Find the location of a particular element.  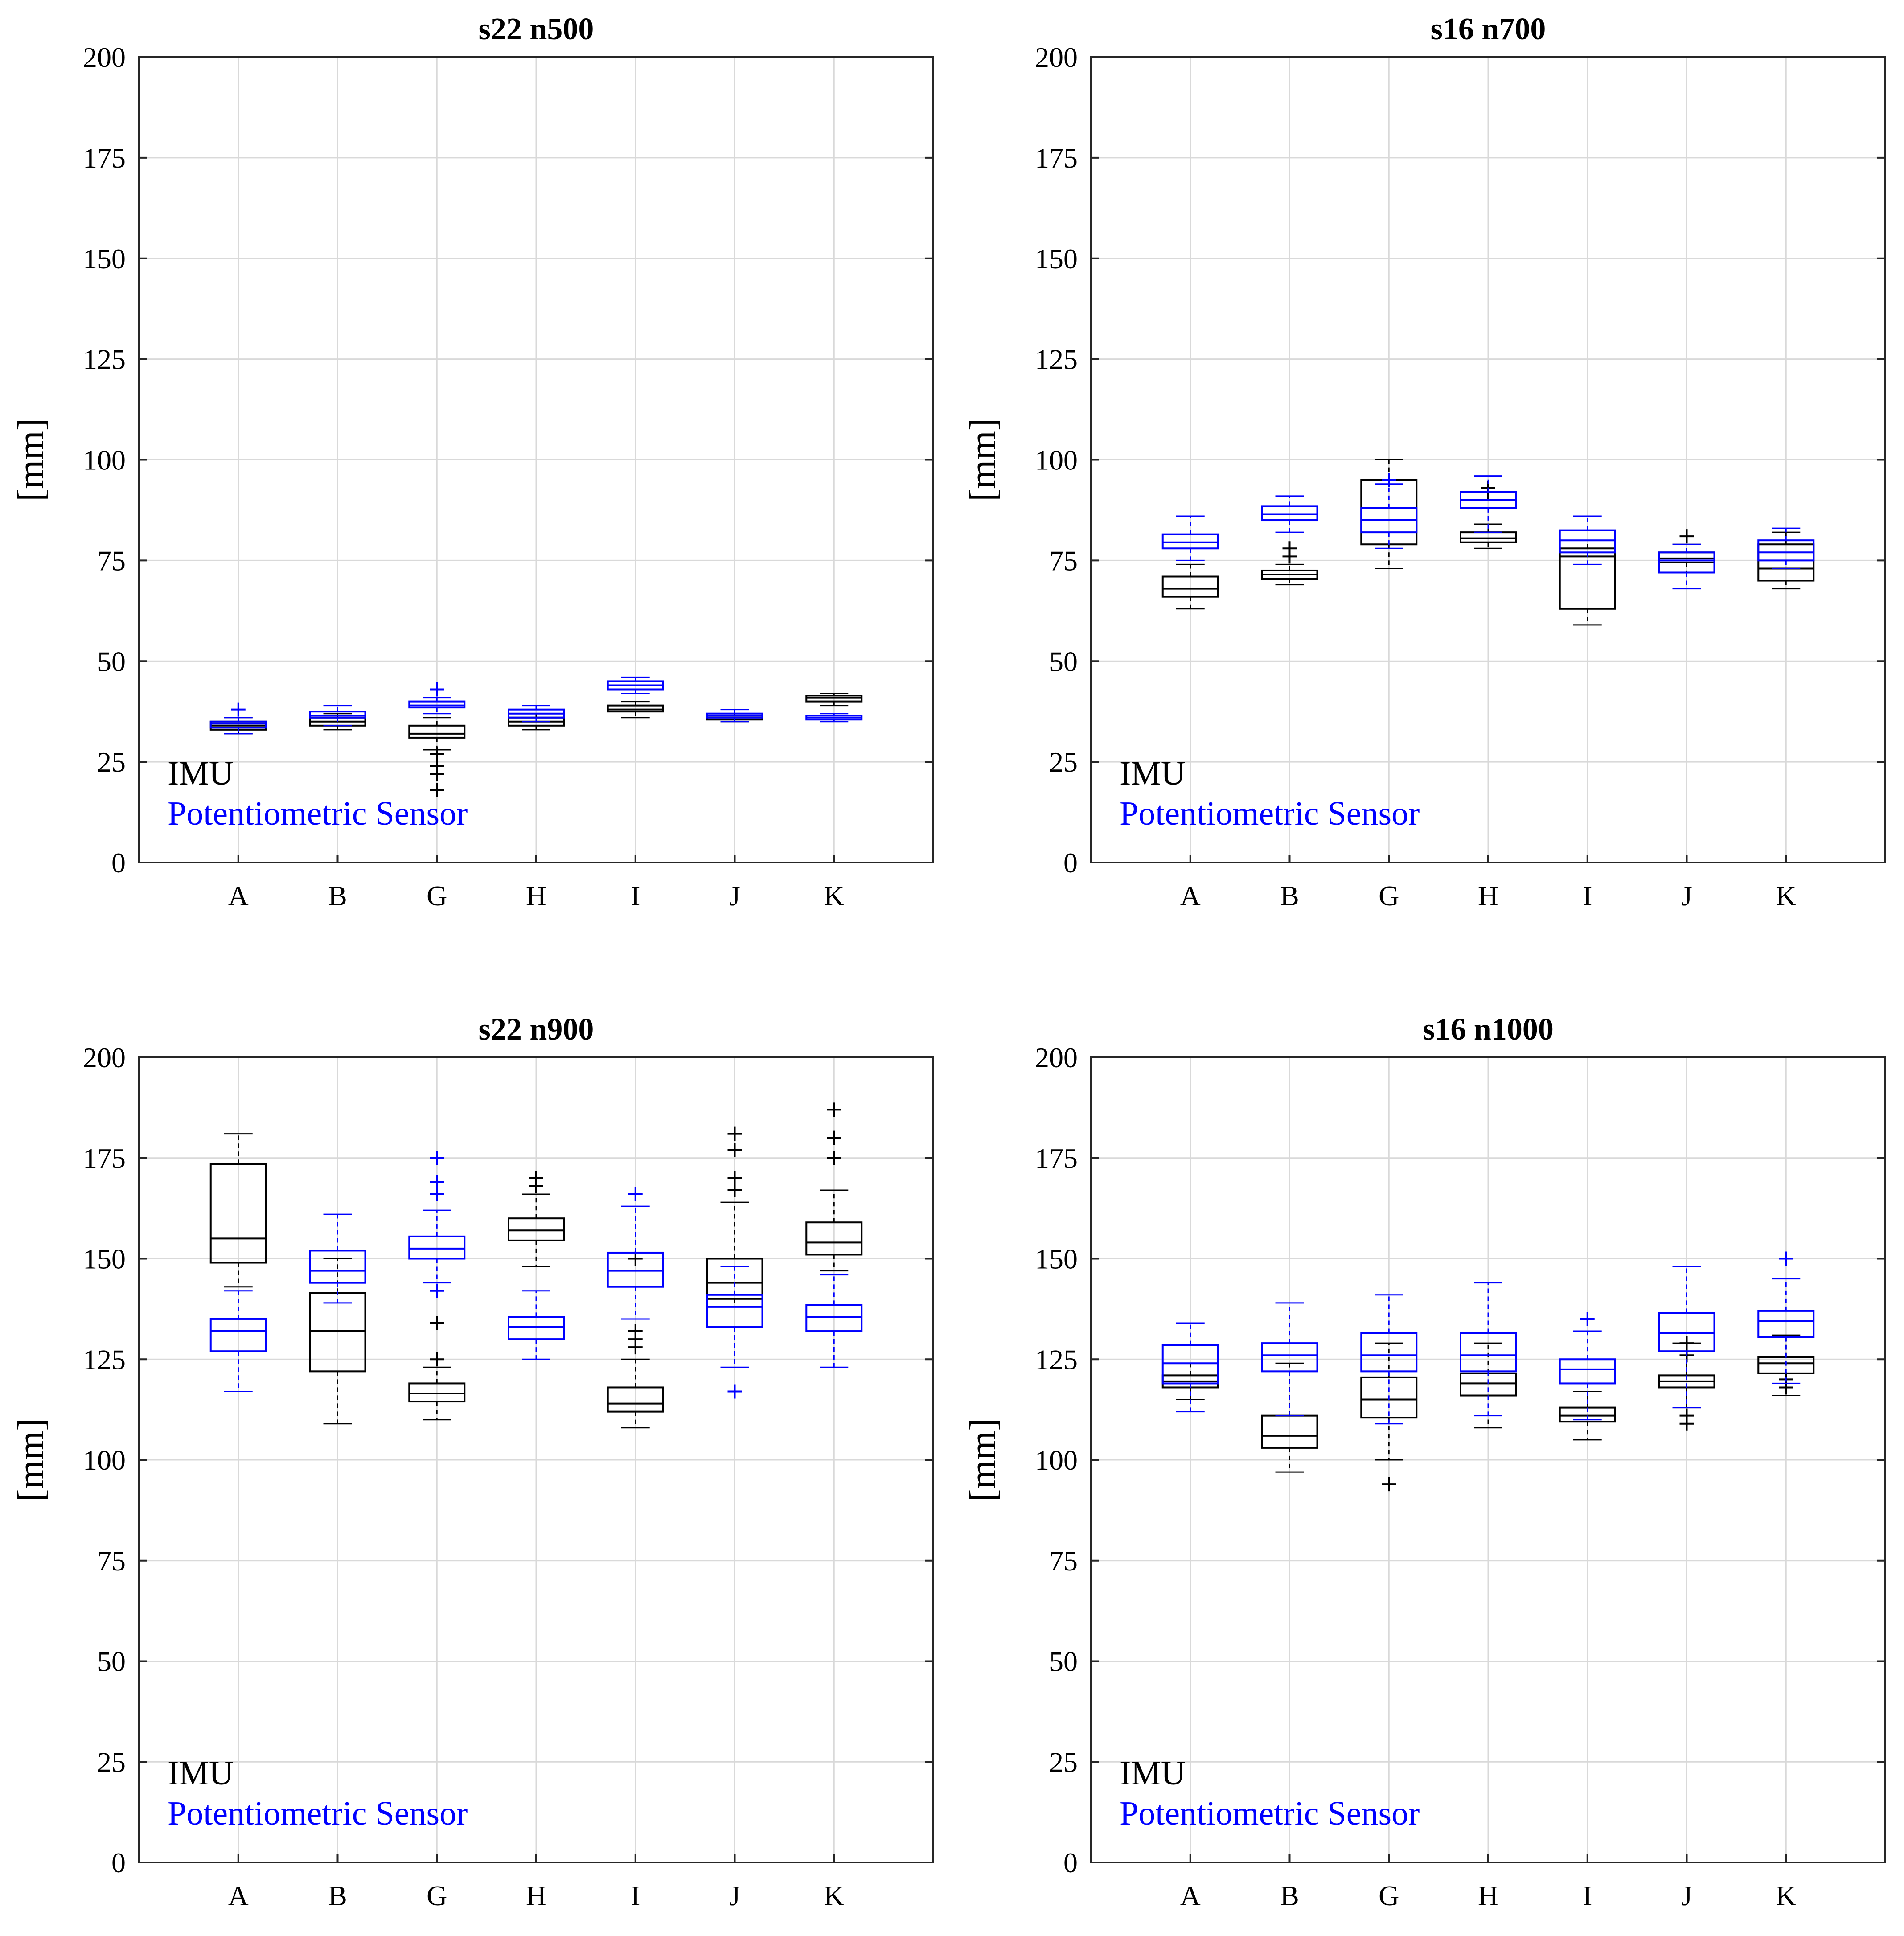

chart-title: s22 n500 is located at coordinates (536, 29).